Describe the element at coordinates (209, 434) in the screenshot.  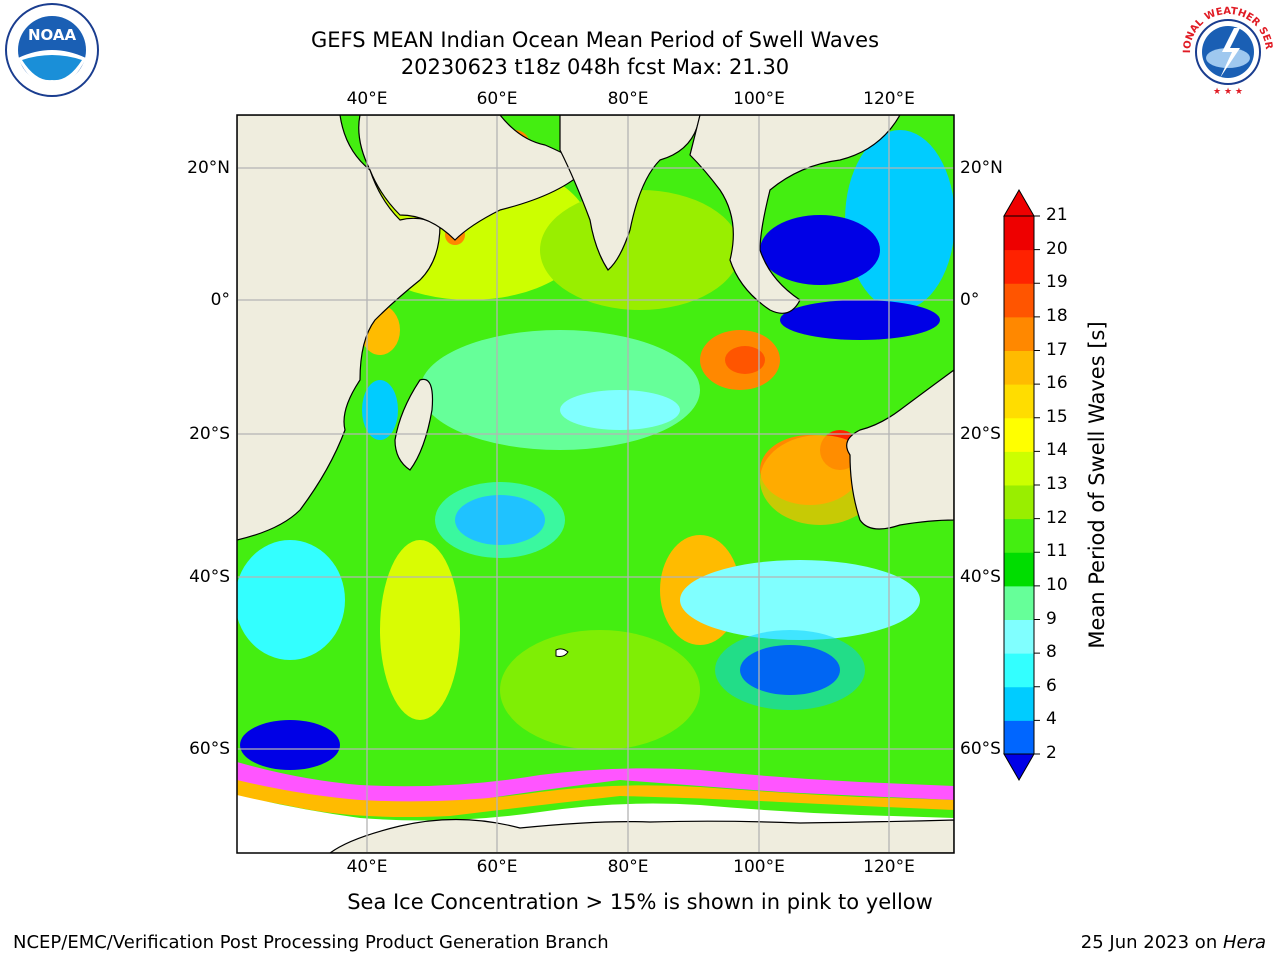
I see `lat-label-left: 20°S` at that location.